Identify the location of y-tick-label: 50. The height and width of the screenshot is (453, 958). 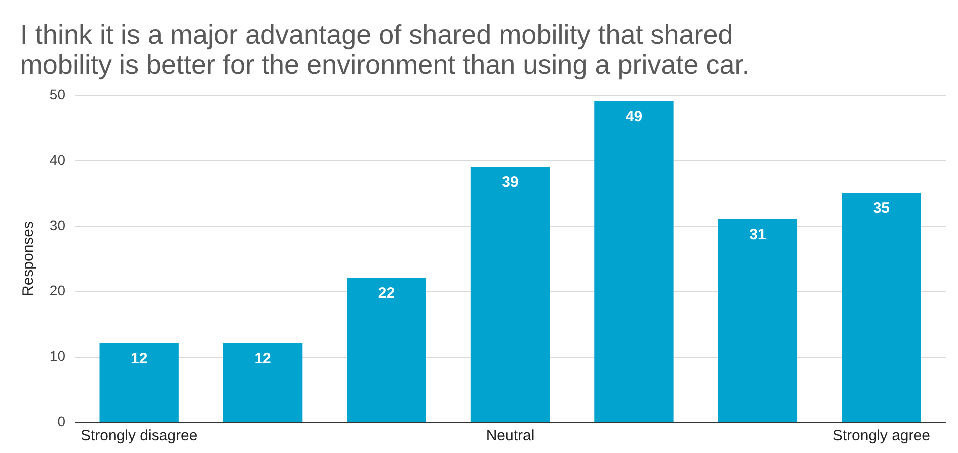
(58, 94).